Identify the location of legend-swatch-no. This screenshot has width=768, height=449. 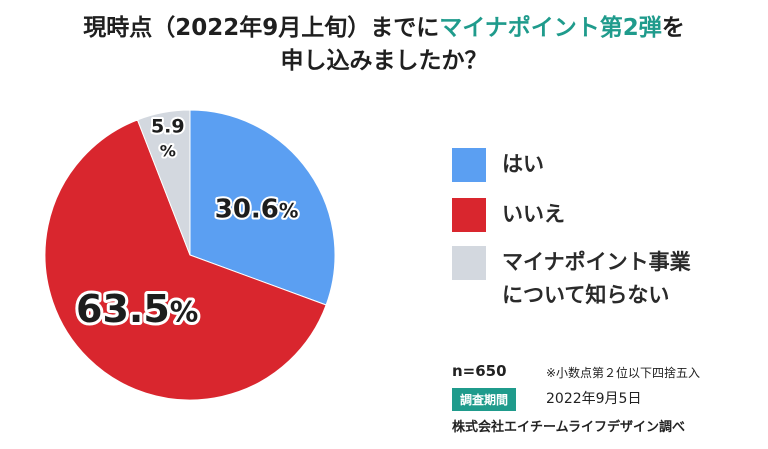
(469, 215).